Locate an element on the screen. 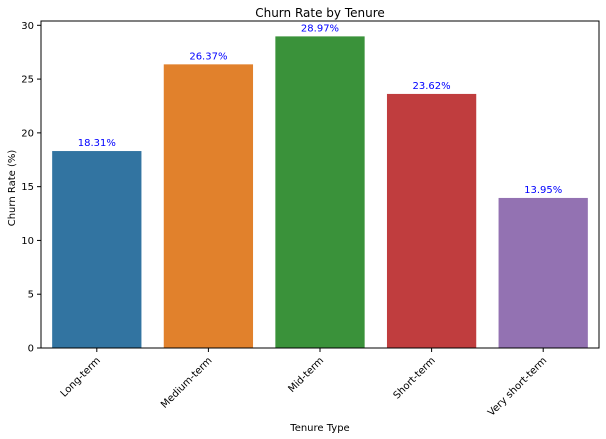 The image size is (606, 439). y-tick-label-4: 15 is located at coordinates (27, 187).